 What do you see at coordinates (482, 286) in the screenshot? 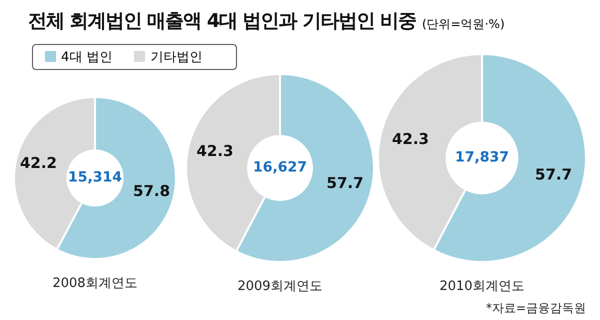
I see `text: 2010회계연도` at bounding box center [482, 286].